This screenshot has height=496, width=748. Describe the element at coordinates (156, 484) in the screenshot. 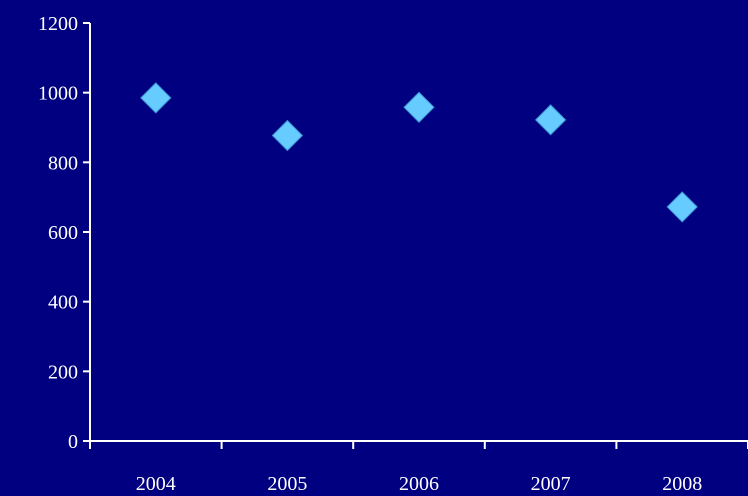

I see `x-tick-label: 2004` at that location.